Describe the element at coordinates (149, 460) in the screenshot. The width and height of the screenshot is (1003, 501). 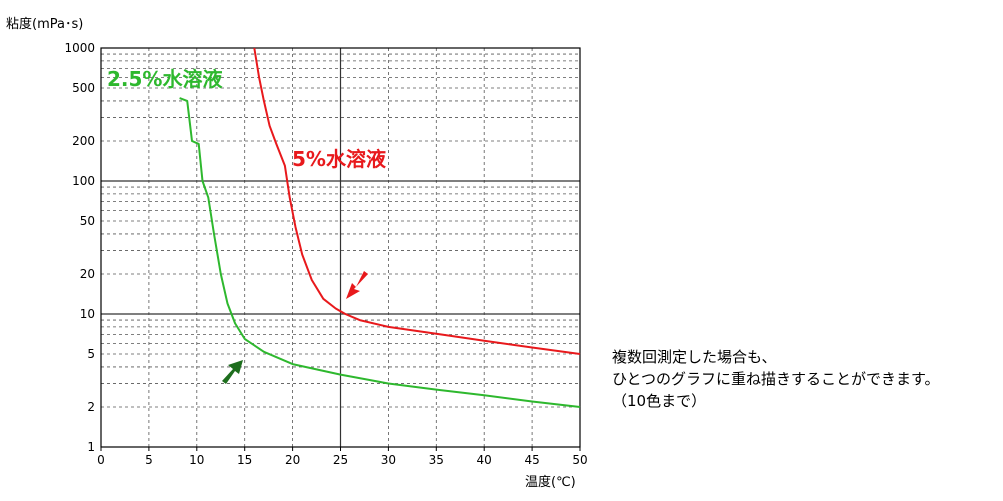
I see `x-tick-label: 5` at that location.